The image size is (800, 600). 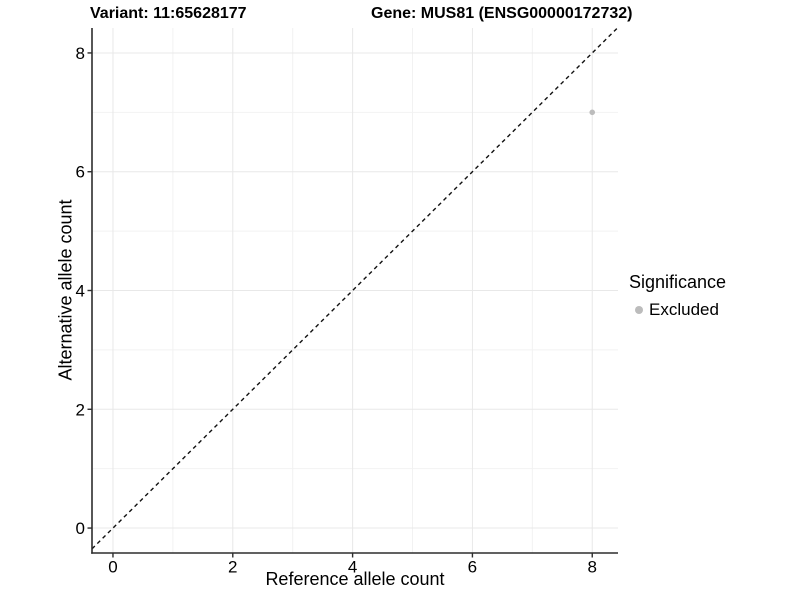 What do you see at coordinates (80, 53) in the screenshot?
I see `y-tick-label: 8` at bounding box center [80, 53].